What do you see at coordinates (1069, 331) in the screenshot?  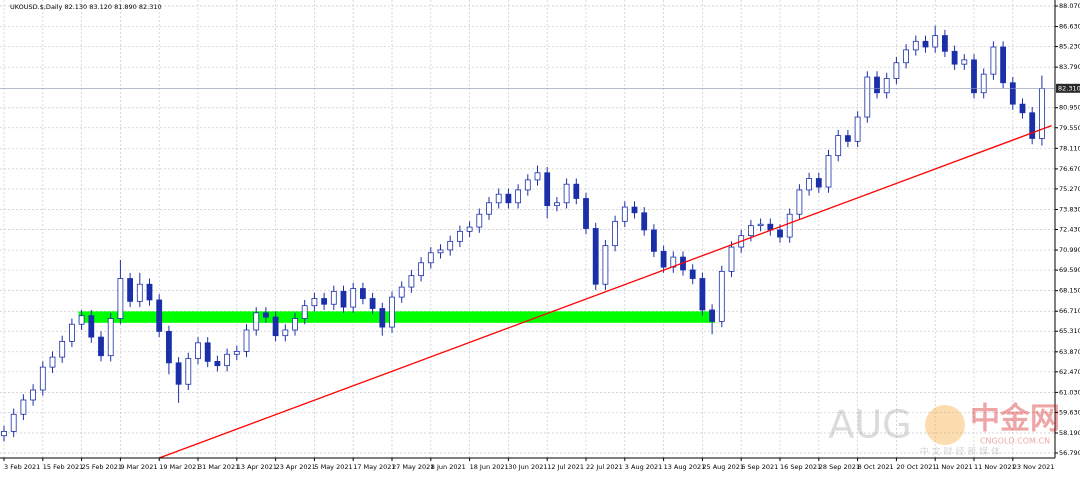 I see `y-tick-label: 65.310` at bounding box center [1069, 331].